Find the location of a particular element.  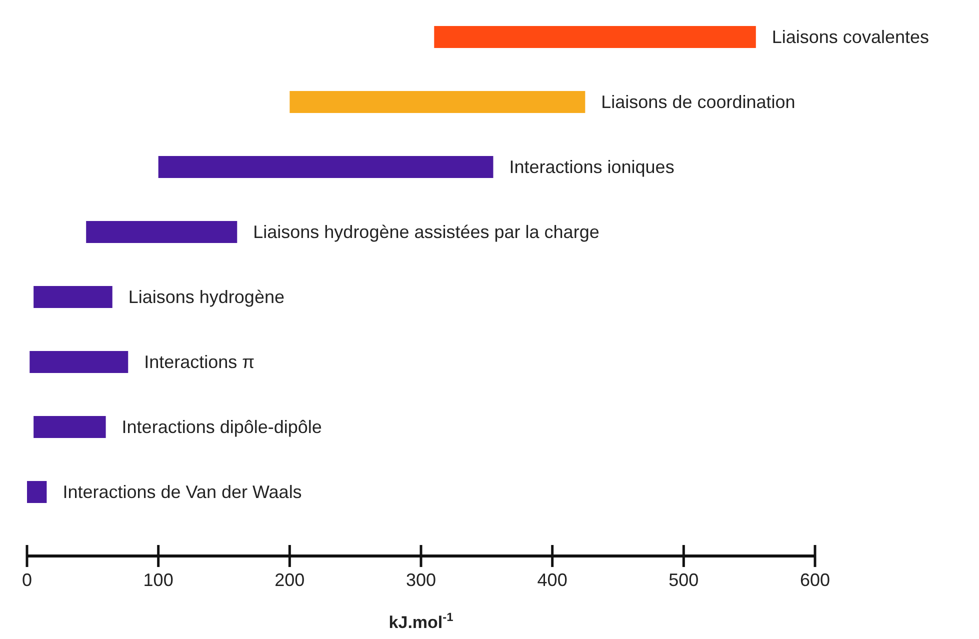

y-tick-label: Liaisons hydrogène is located at coordinates (206, 297).